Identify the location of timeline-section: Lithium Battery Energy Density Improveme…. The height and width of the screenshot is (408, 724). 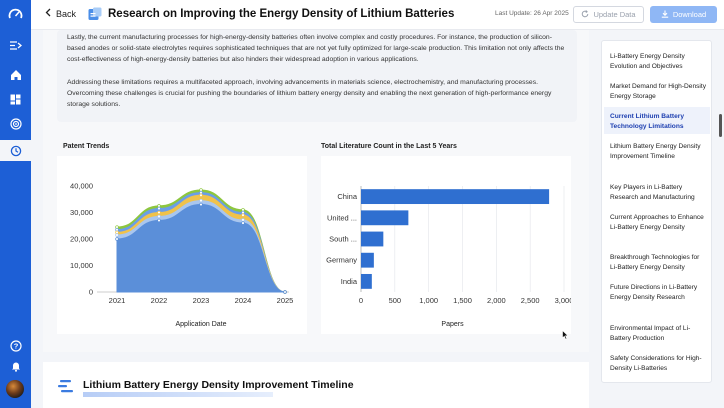
(316, 385).